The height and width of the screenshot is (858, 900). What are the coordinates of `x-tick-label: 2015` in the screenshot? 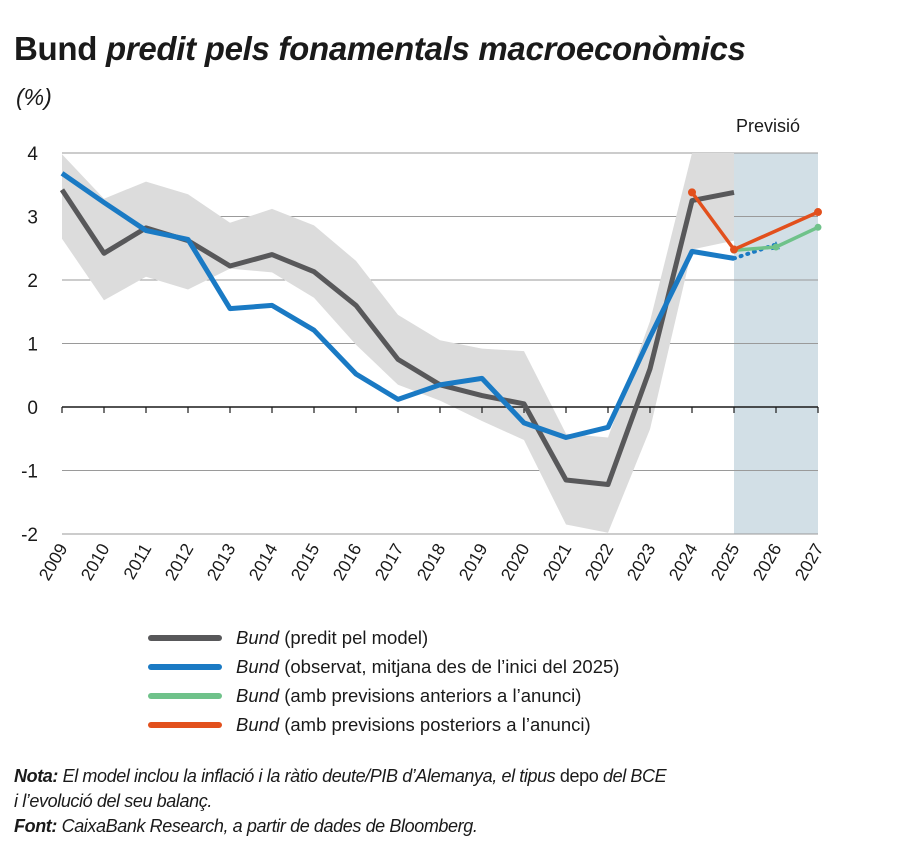 It's located at (305, 562).